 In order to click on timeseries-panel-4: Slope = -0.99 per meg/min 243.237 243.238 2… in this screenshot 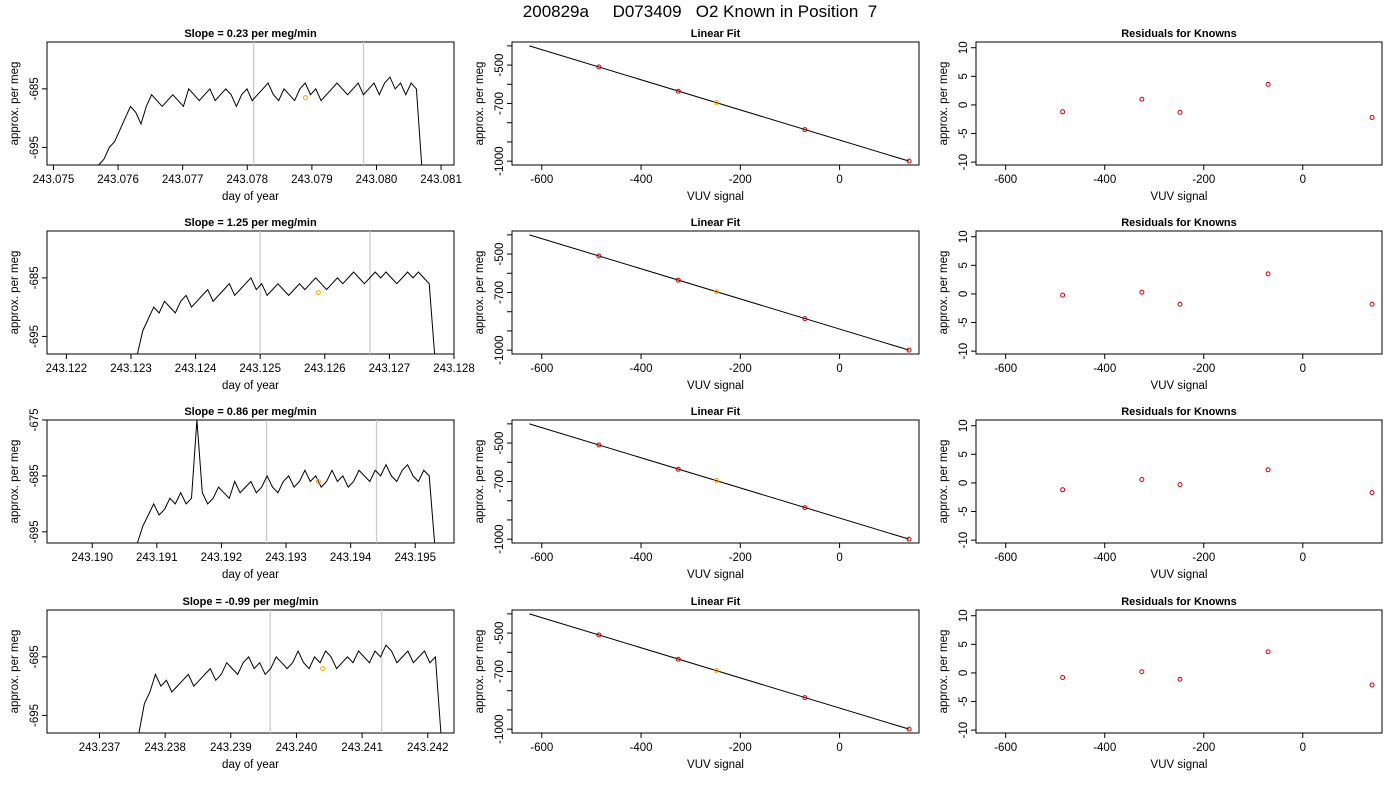, I will do `click(232, 683)`.